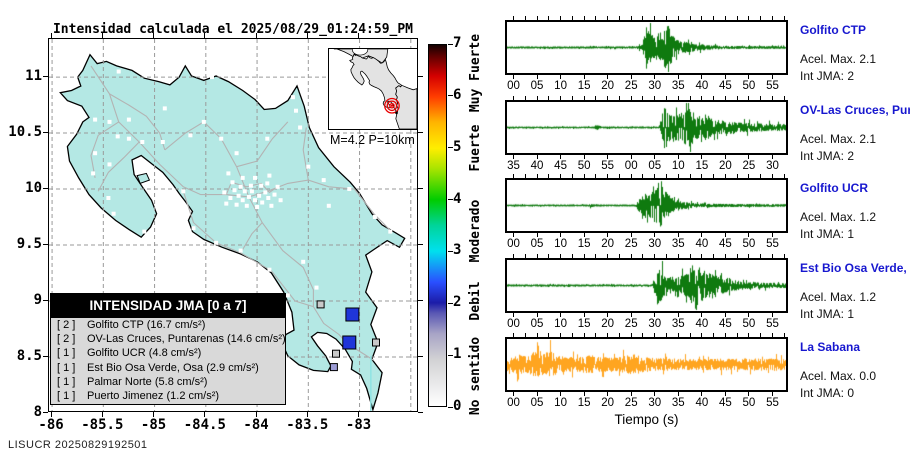  Describe the element at coordinates (475, 148) in the screenshot. I see `intensity-level-label: Fuerte` at that location.